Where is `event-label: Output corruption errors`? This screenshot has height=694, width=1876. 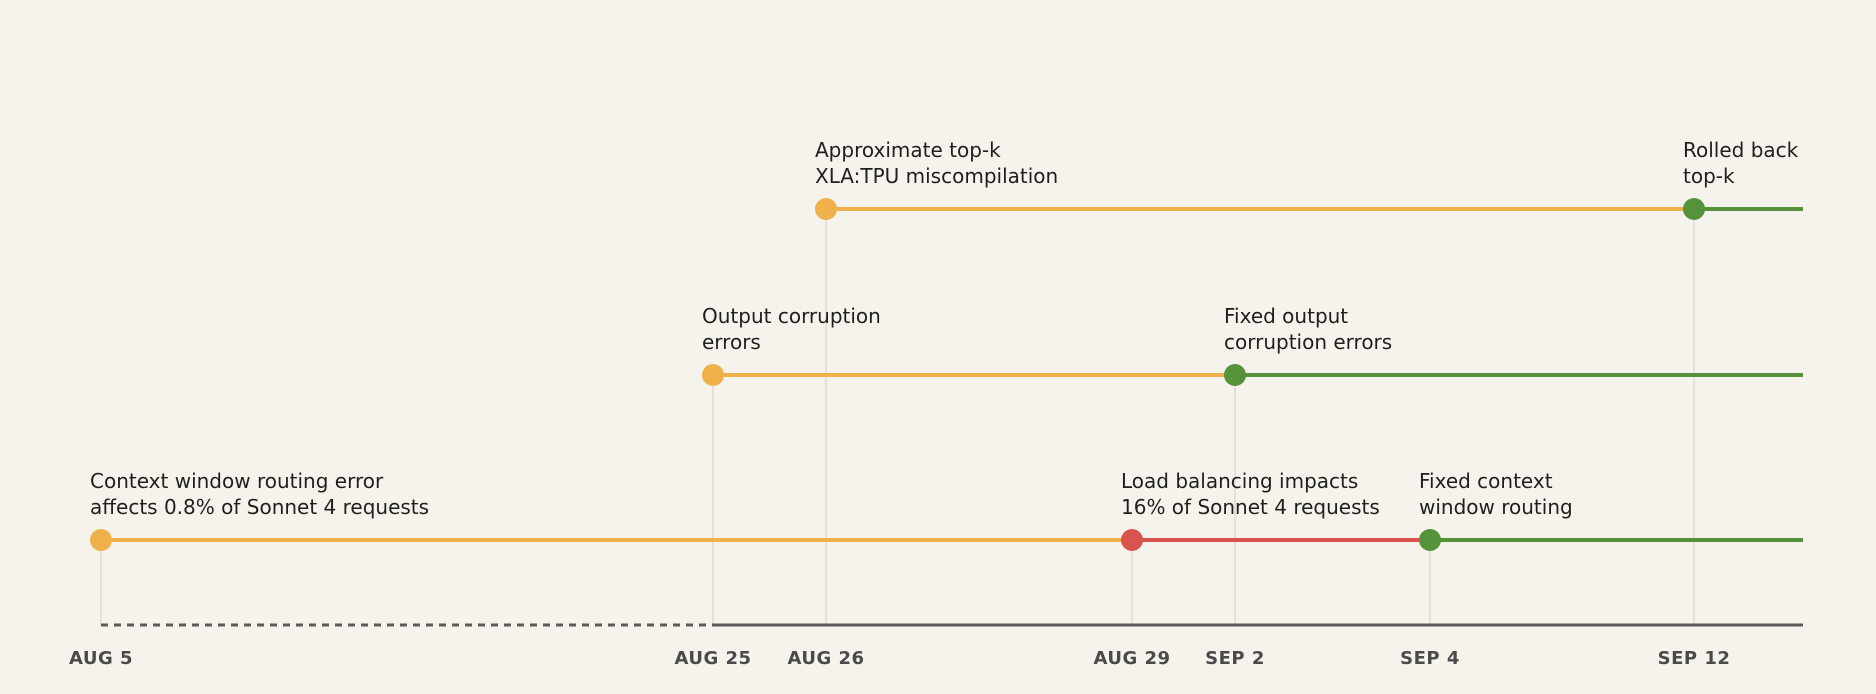
event-label: Output corruption errors is located at coordinates (791, 329).